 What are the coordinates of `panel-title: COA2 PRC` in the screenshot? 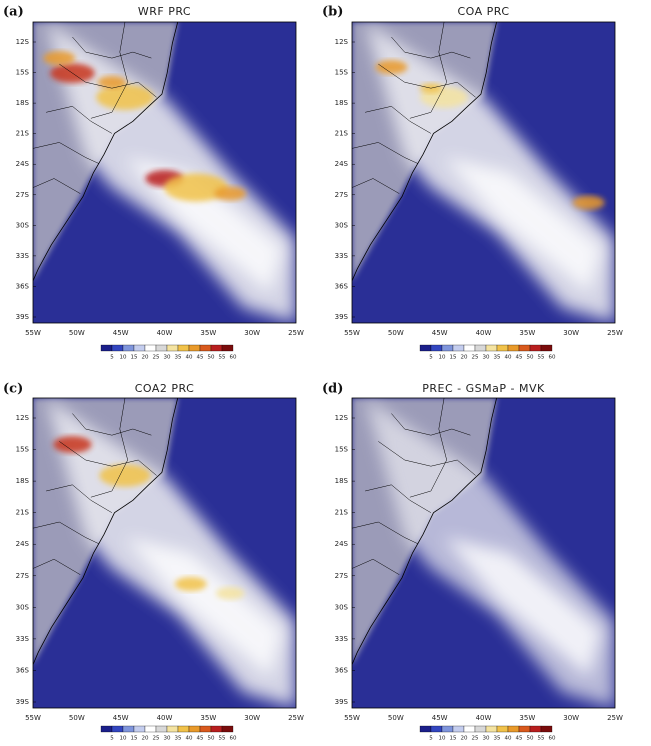 It's located at (165, 388).